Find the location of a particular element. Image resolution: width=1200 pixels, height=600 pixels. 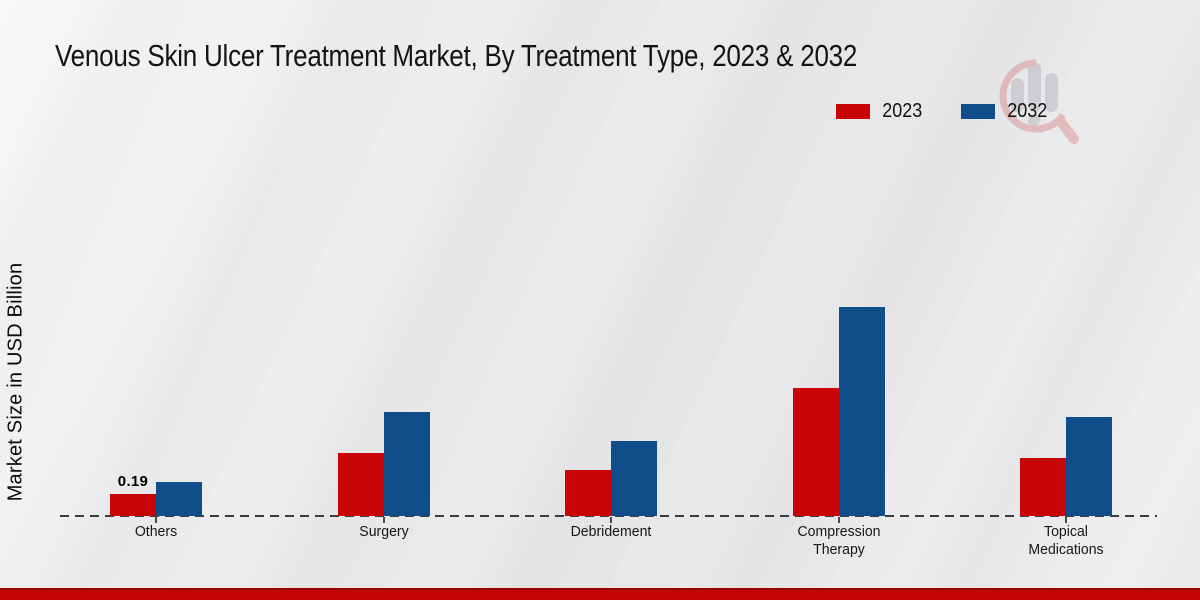

bar-2023-compression-therapy is located at coordinates (815, 452).